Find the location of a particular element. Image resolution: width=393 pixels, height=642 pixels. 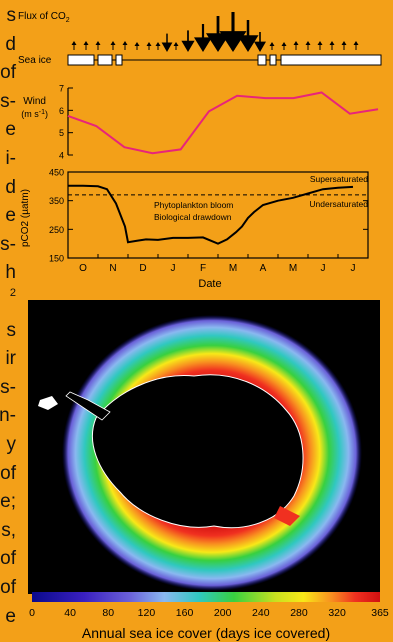

colorbar-tick-label: 365 is located at coordinates (380, 613).